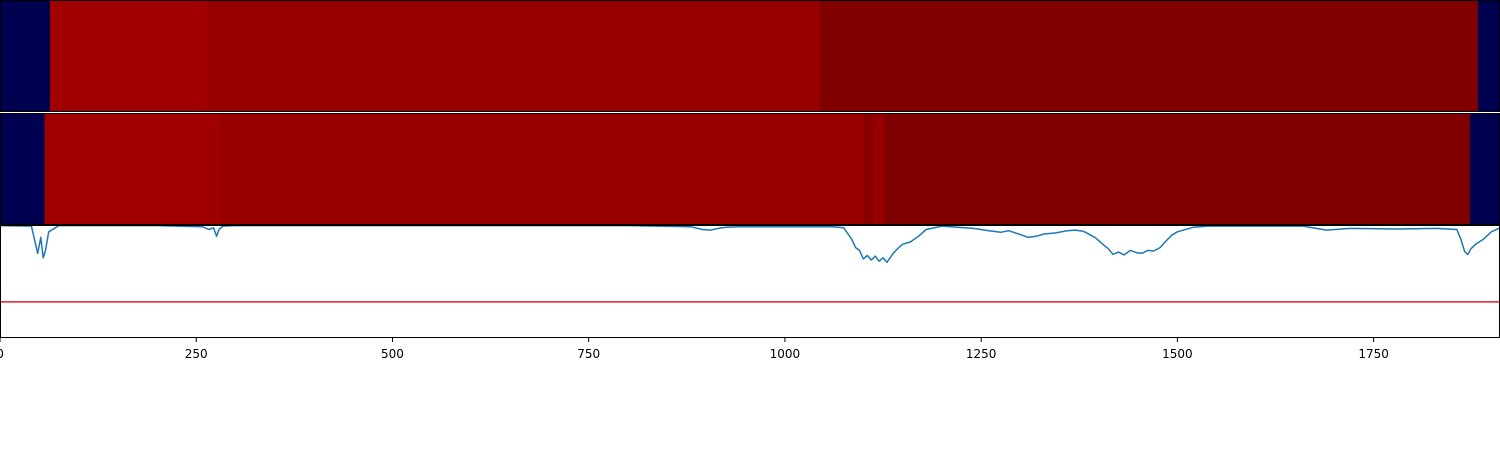  Describe the element at coordinates (588, 354) in the screenshot. I see `x-tick-label-3: 750` at that location.